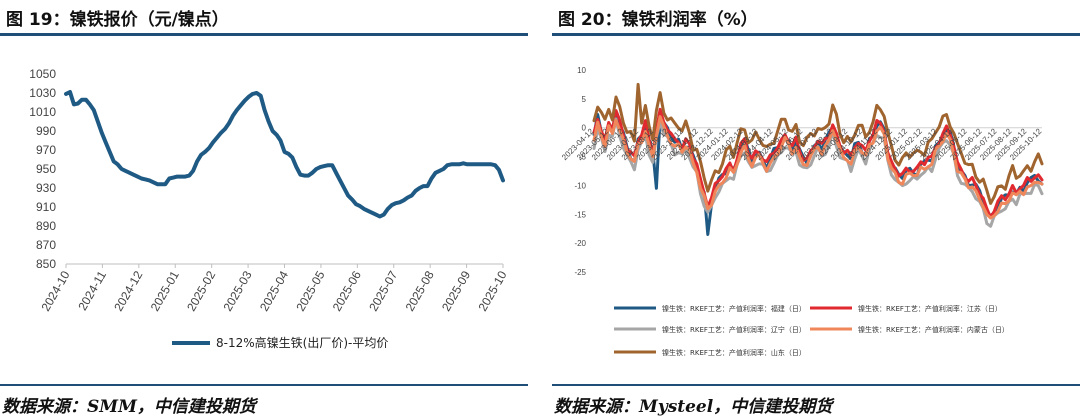 The image size is (1080, 418). I want to click on left-y-tick-label: 950, so click(46, 169).